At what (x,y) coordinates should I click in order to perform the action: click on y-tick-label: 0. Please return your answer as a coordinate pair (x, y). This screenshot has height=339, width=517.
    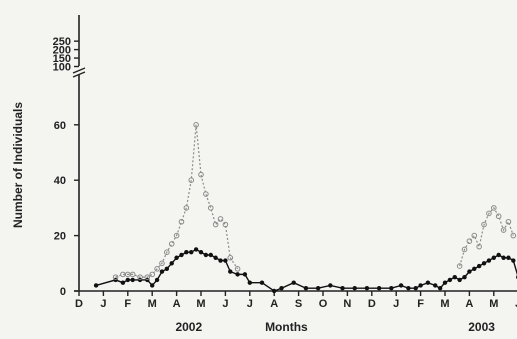
    Looking at the image, I should click on (63, 292).